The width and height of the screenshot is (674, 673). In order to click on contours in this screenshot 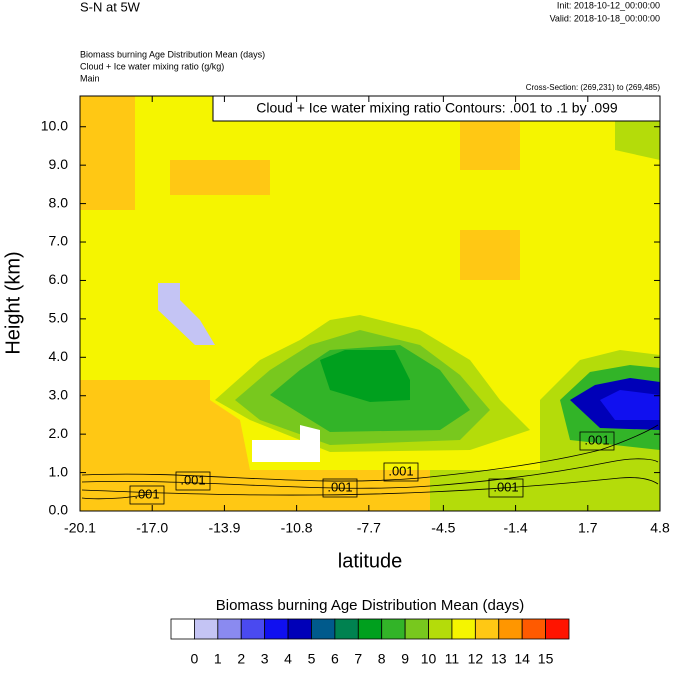, I will do `click(370, 462)`.